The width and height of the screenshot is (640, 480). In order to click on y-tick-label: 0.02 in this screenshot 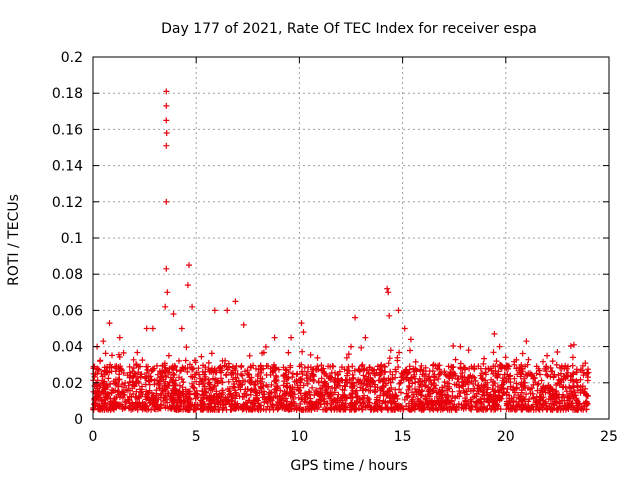, I will do `click(67, 384)`.